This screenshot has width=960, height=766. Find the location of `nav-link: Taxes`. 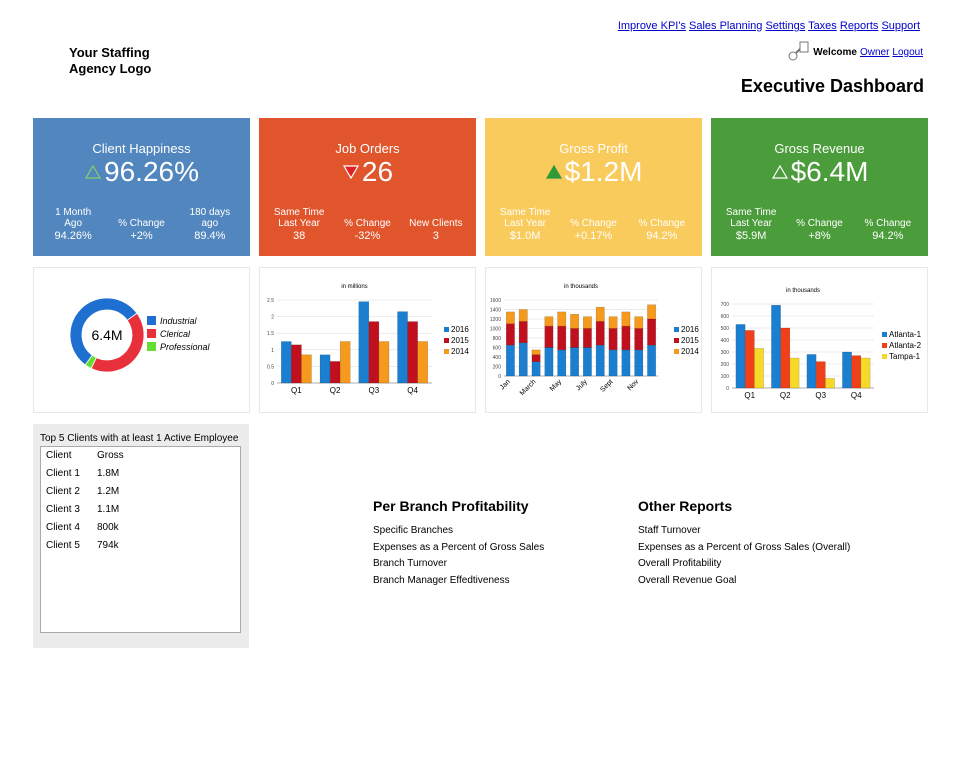

nav-link: Taxes is located at coordinates (822, 26).